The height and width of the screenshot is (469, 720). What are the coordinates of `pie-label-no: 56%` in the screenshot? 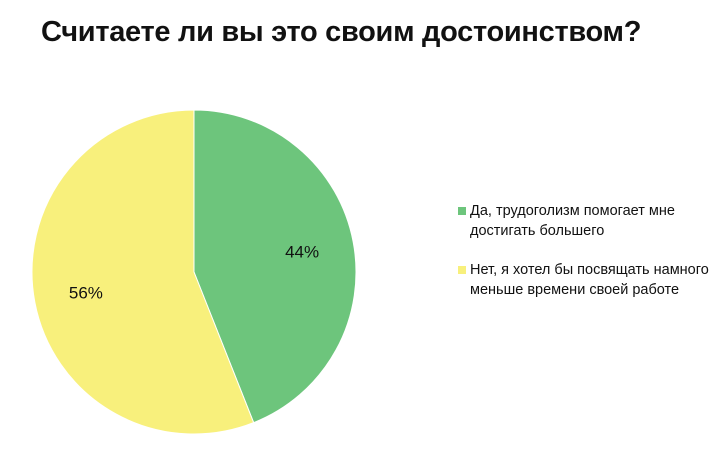 It's located at (86, 293).